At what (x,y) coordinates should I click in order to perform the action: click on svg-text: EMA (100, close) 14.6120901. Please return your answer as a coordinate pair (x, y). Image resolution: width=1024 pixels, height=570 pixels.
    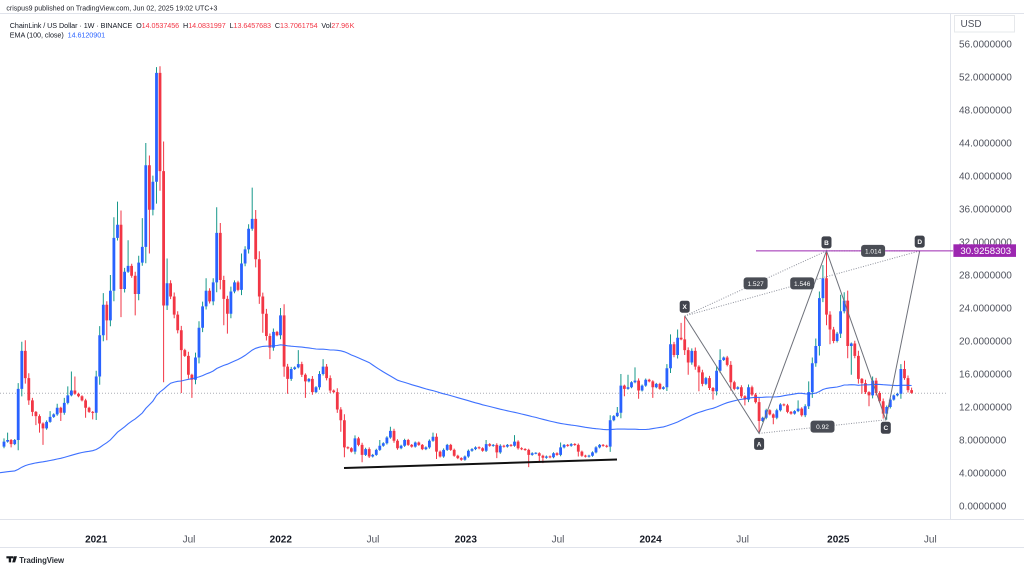
    Looking at the image, I should click on (57, 34).